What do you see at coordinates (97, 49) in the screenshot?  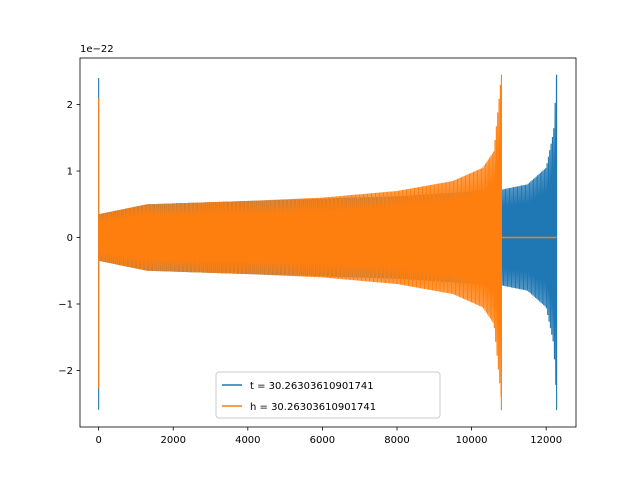 I see `offset-text: 1e−22` at bounding box center [97, 49].